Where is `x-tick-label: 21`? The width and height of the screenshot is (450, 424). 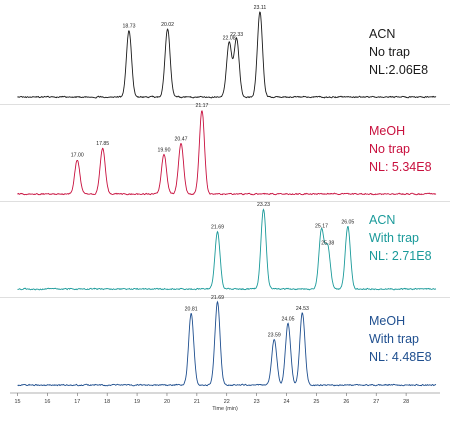
x-tick-label: 21 is located at coordinates (197, 402).